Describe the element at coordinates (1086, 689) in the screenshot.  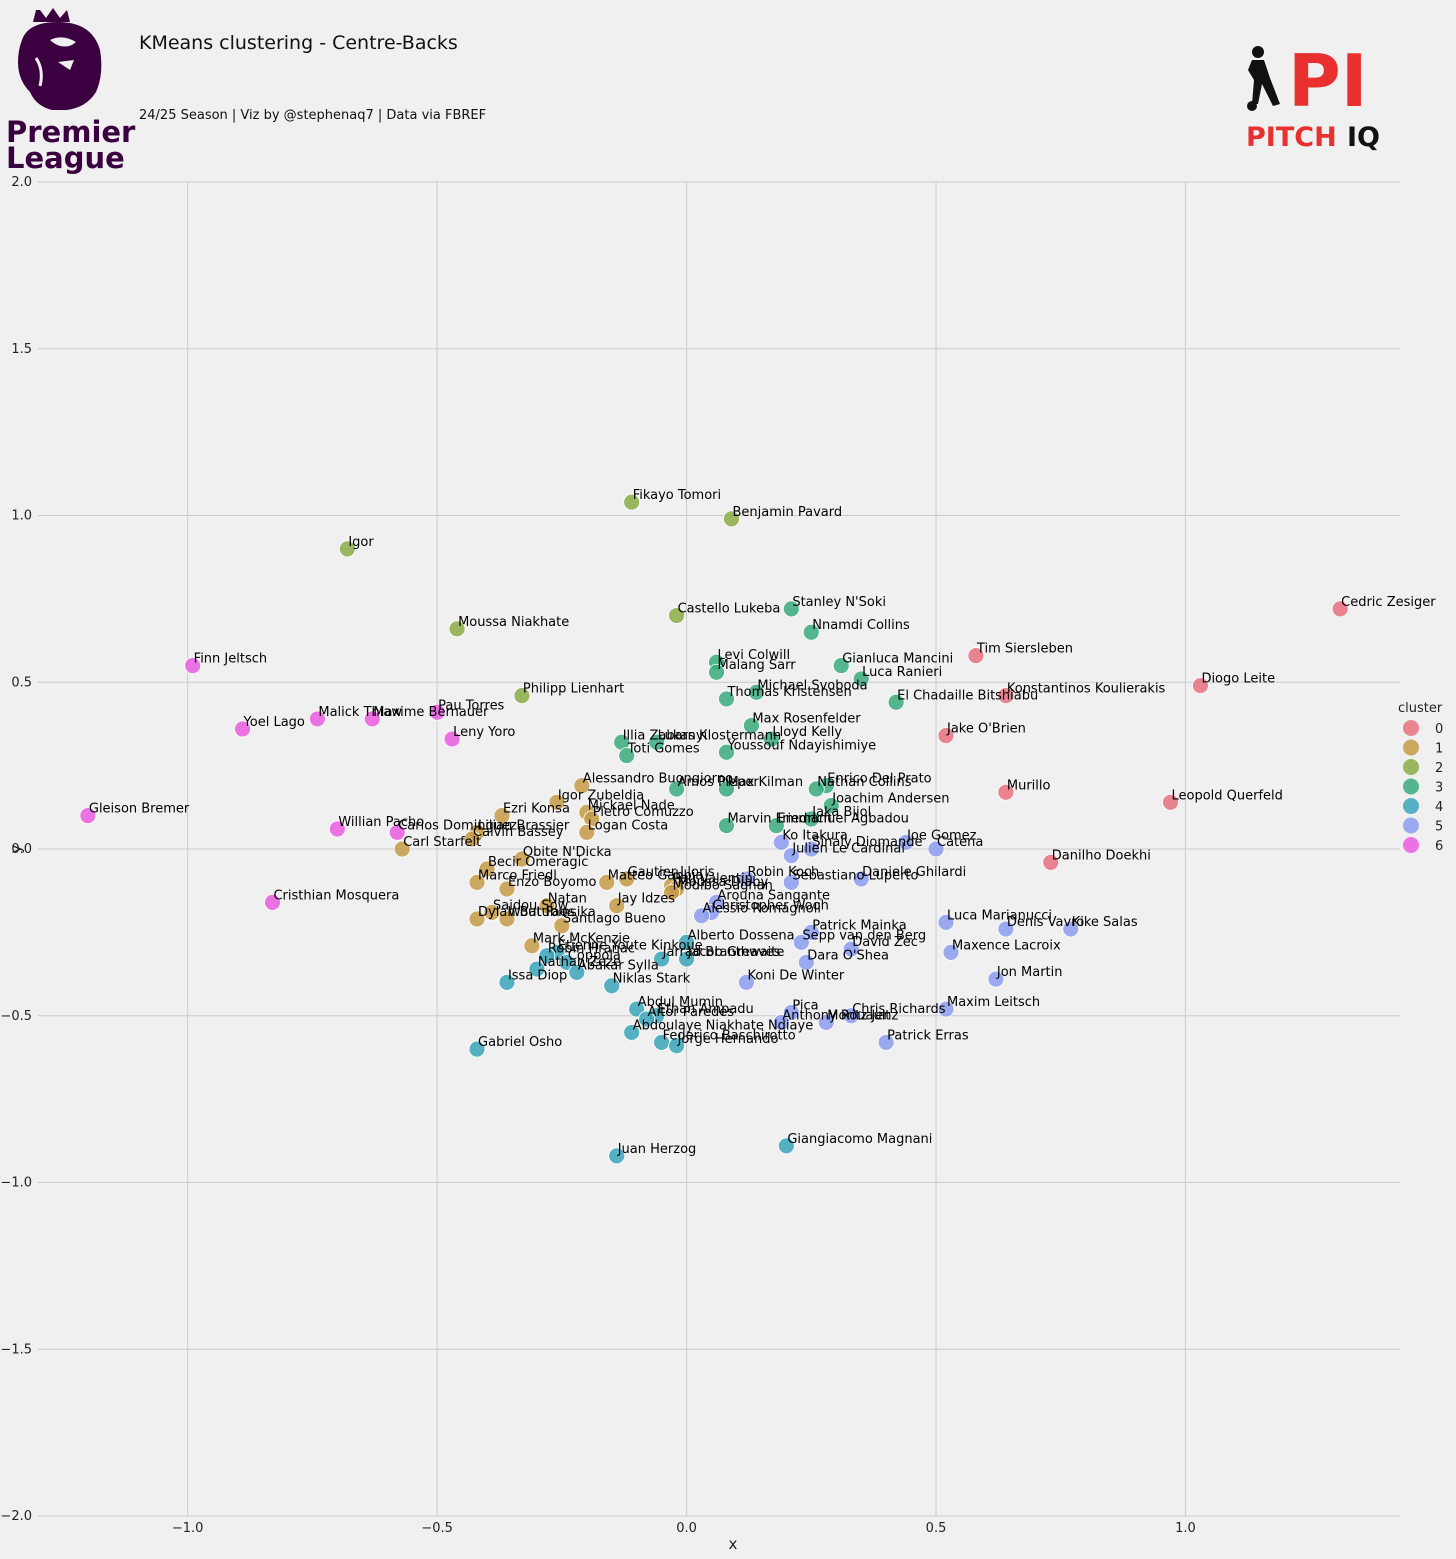
I see `point-label: Konstantinos Koulierakis` at that location.